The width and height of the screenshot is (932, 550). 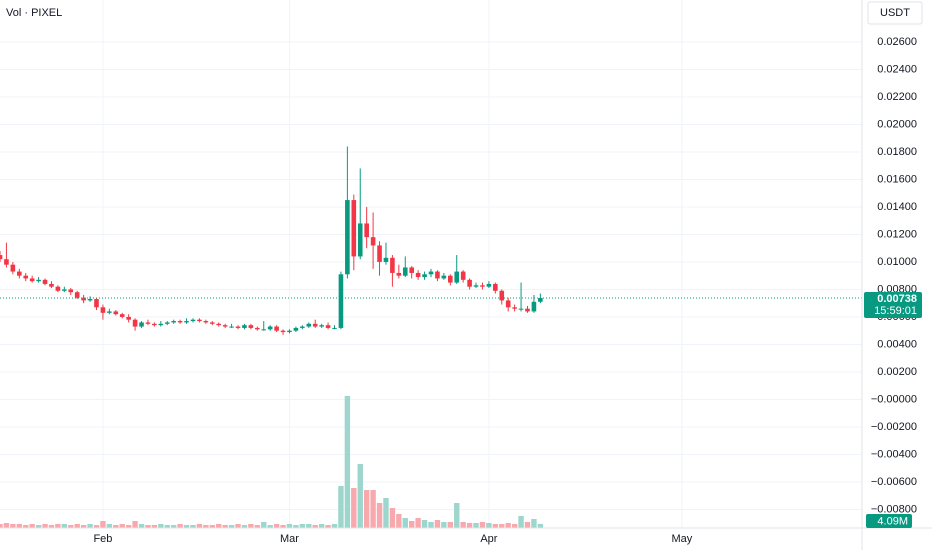 I want to click on y-tick-label: −0.00800, so click(x=894, y=509).